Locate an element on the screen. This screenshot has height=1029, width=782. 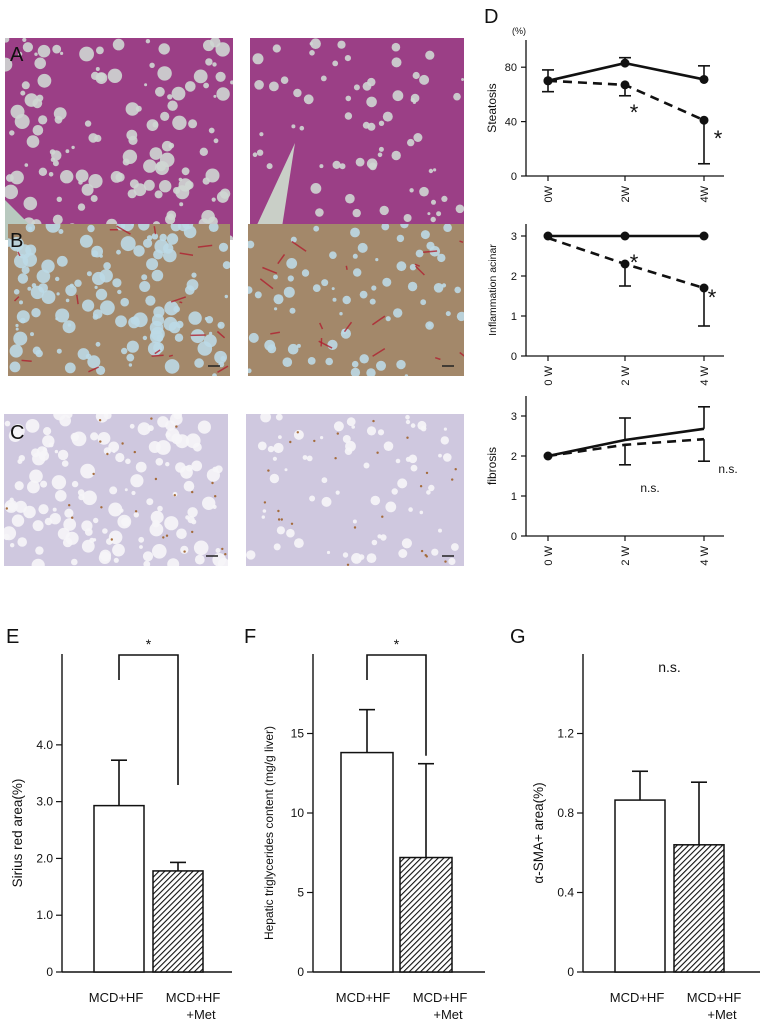
x-category-label: +Met is located at coordinates (722, 1014).